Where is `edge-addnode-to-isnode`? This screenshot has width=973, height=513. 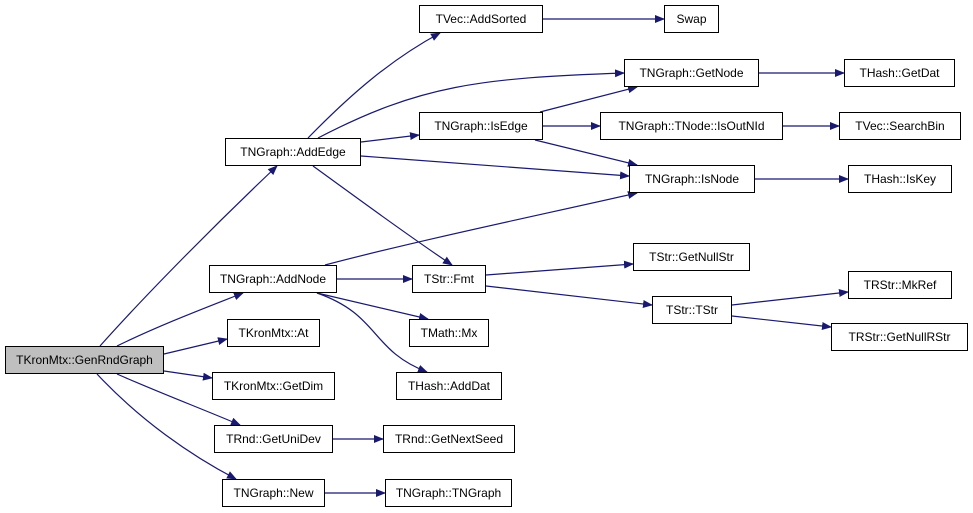
edge-addnode-to-isnode is located at coordinates (481, 228).